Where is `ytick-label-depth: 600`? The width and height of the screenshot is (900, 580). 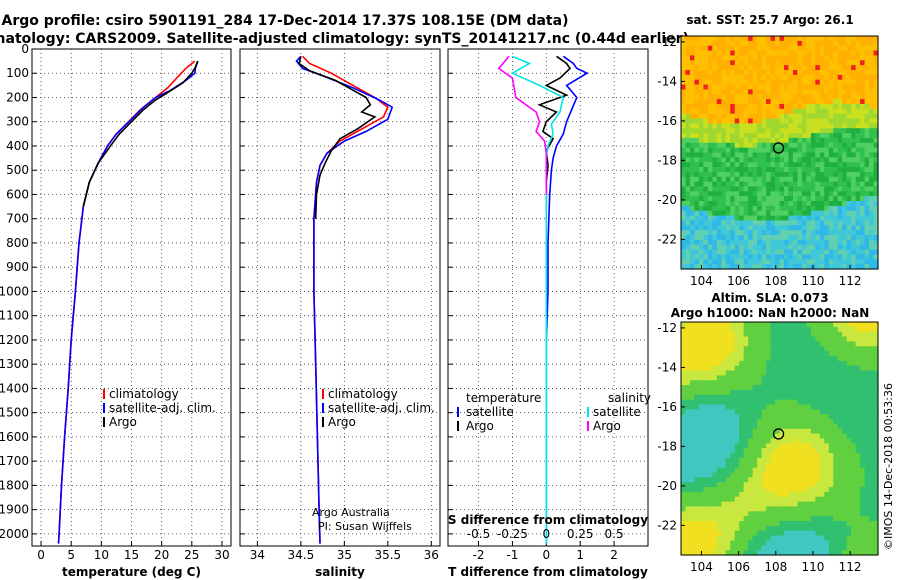 ytick-label-depth: 600 is located at coordinates (17, 194).